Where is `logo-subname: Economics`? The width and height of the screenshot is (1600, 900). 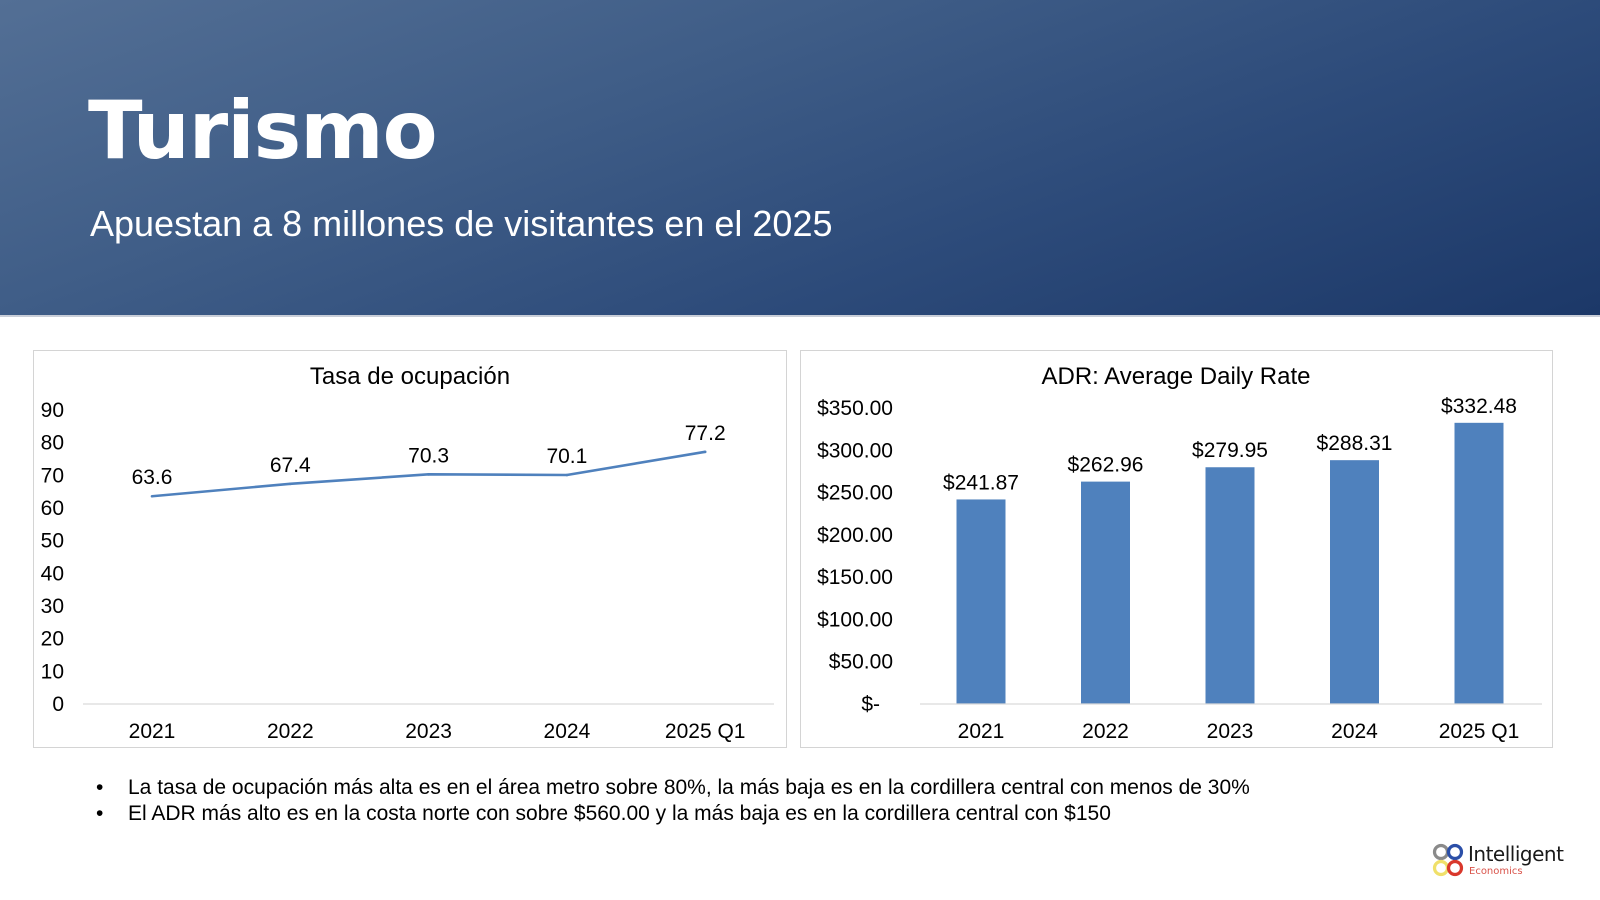 logo-subname: Economics is located at coordinates (1496, 871).